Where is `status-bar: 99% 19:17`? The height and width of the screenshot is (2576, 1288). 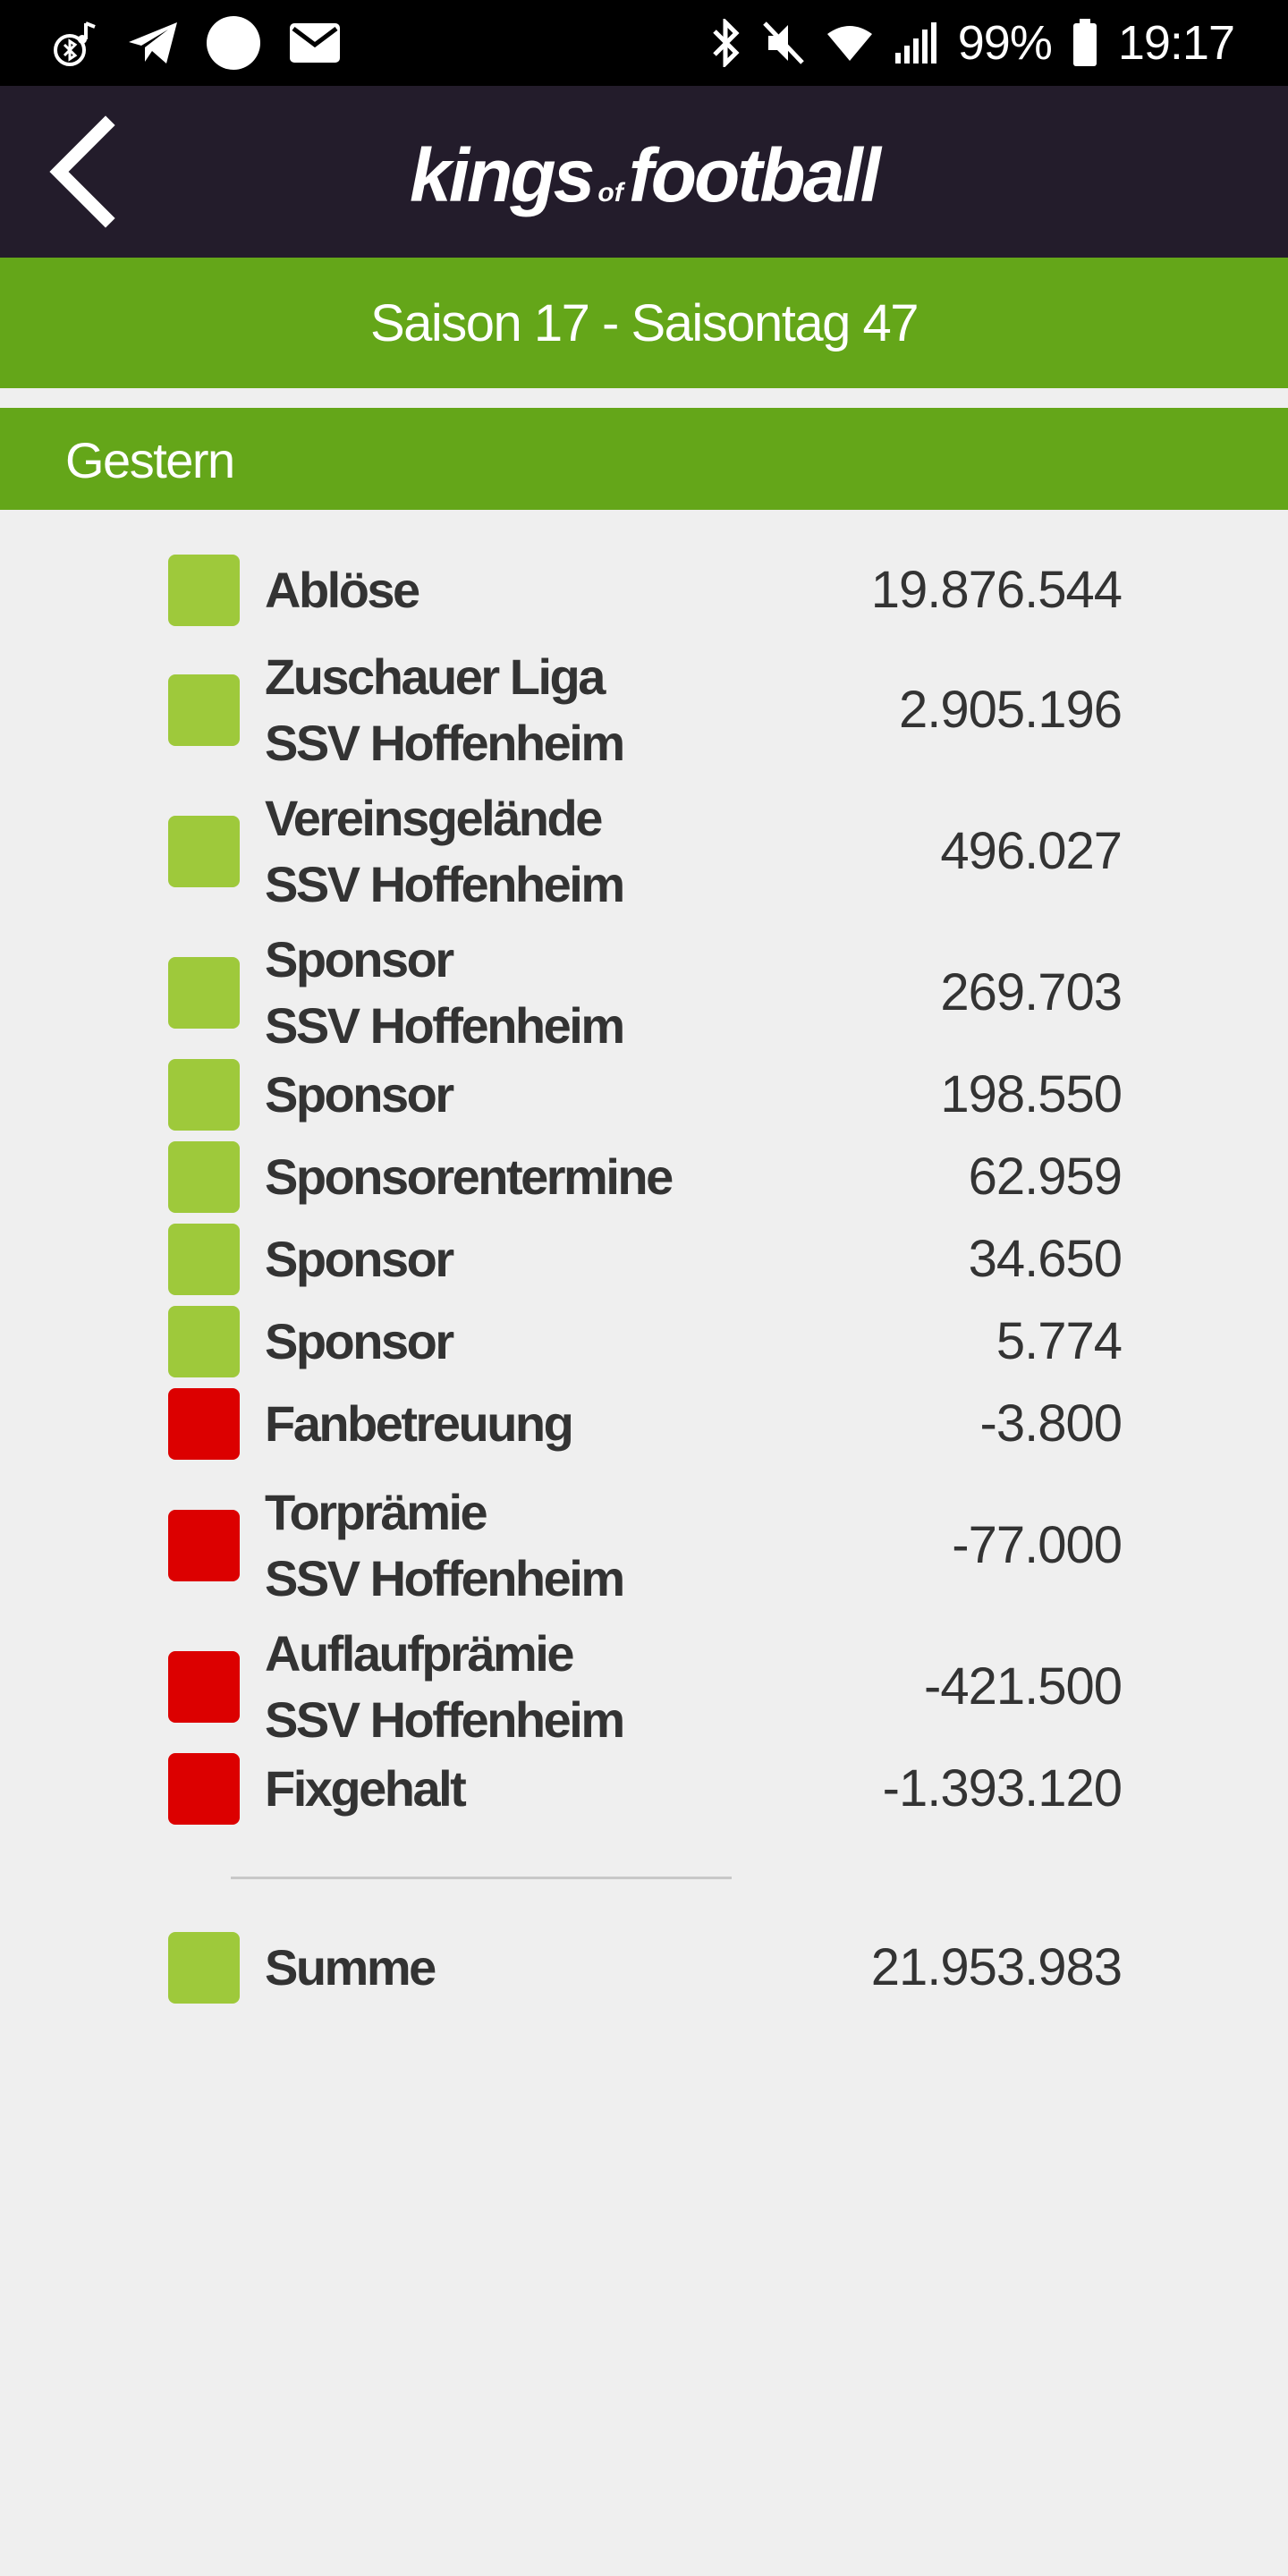
status-bar: 99% 19:17 is located at coordinates (644, 43).